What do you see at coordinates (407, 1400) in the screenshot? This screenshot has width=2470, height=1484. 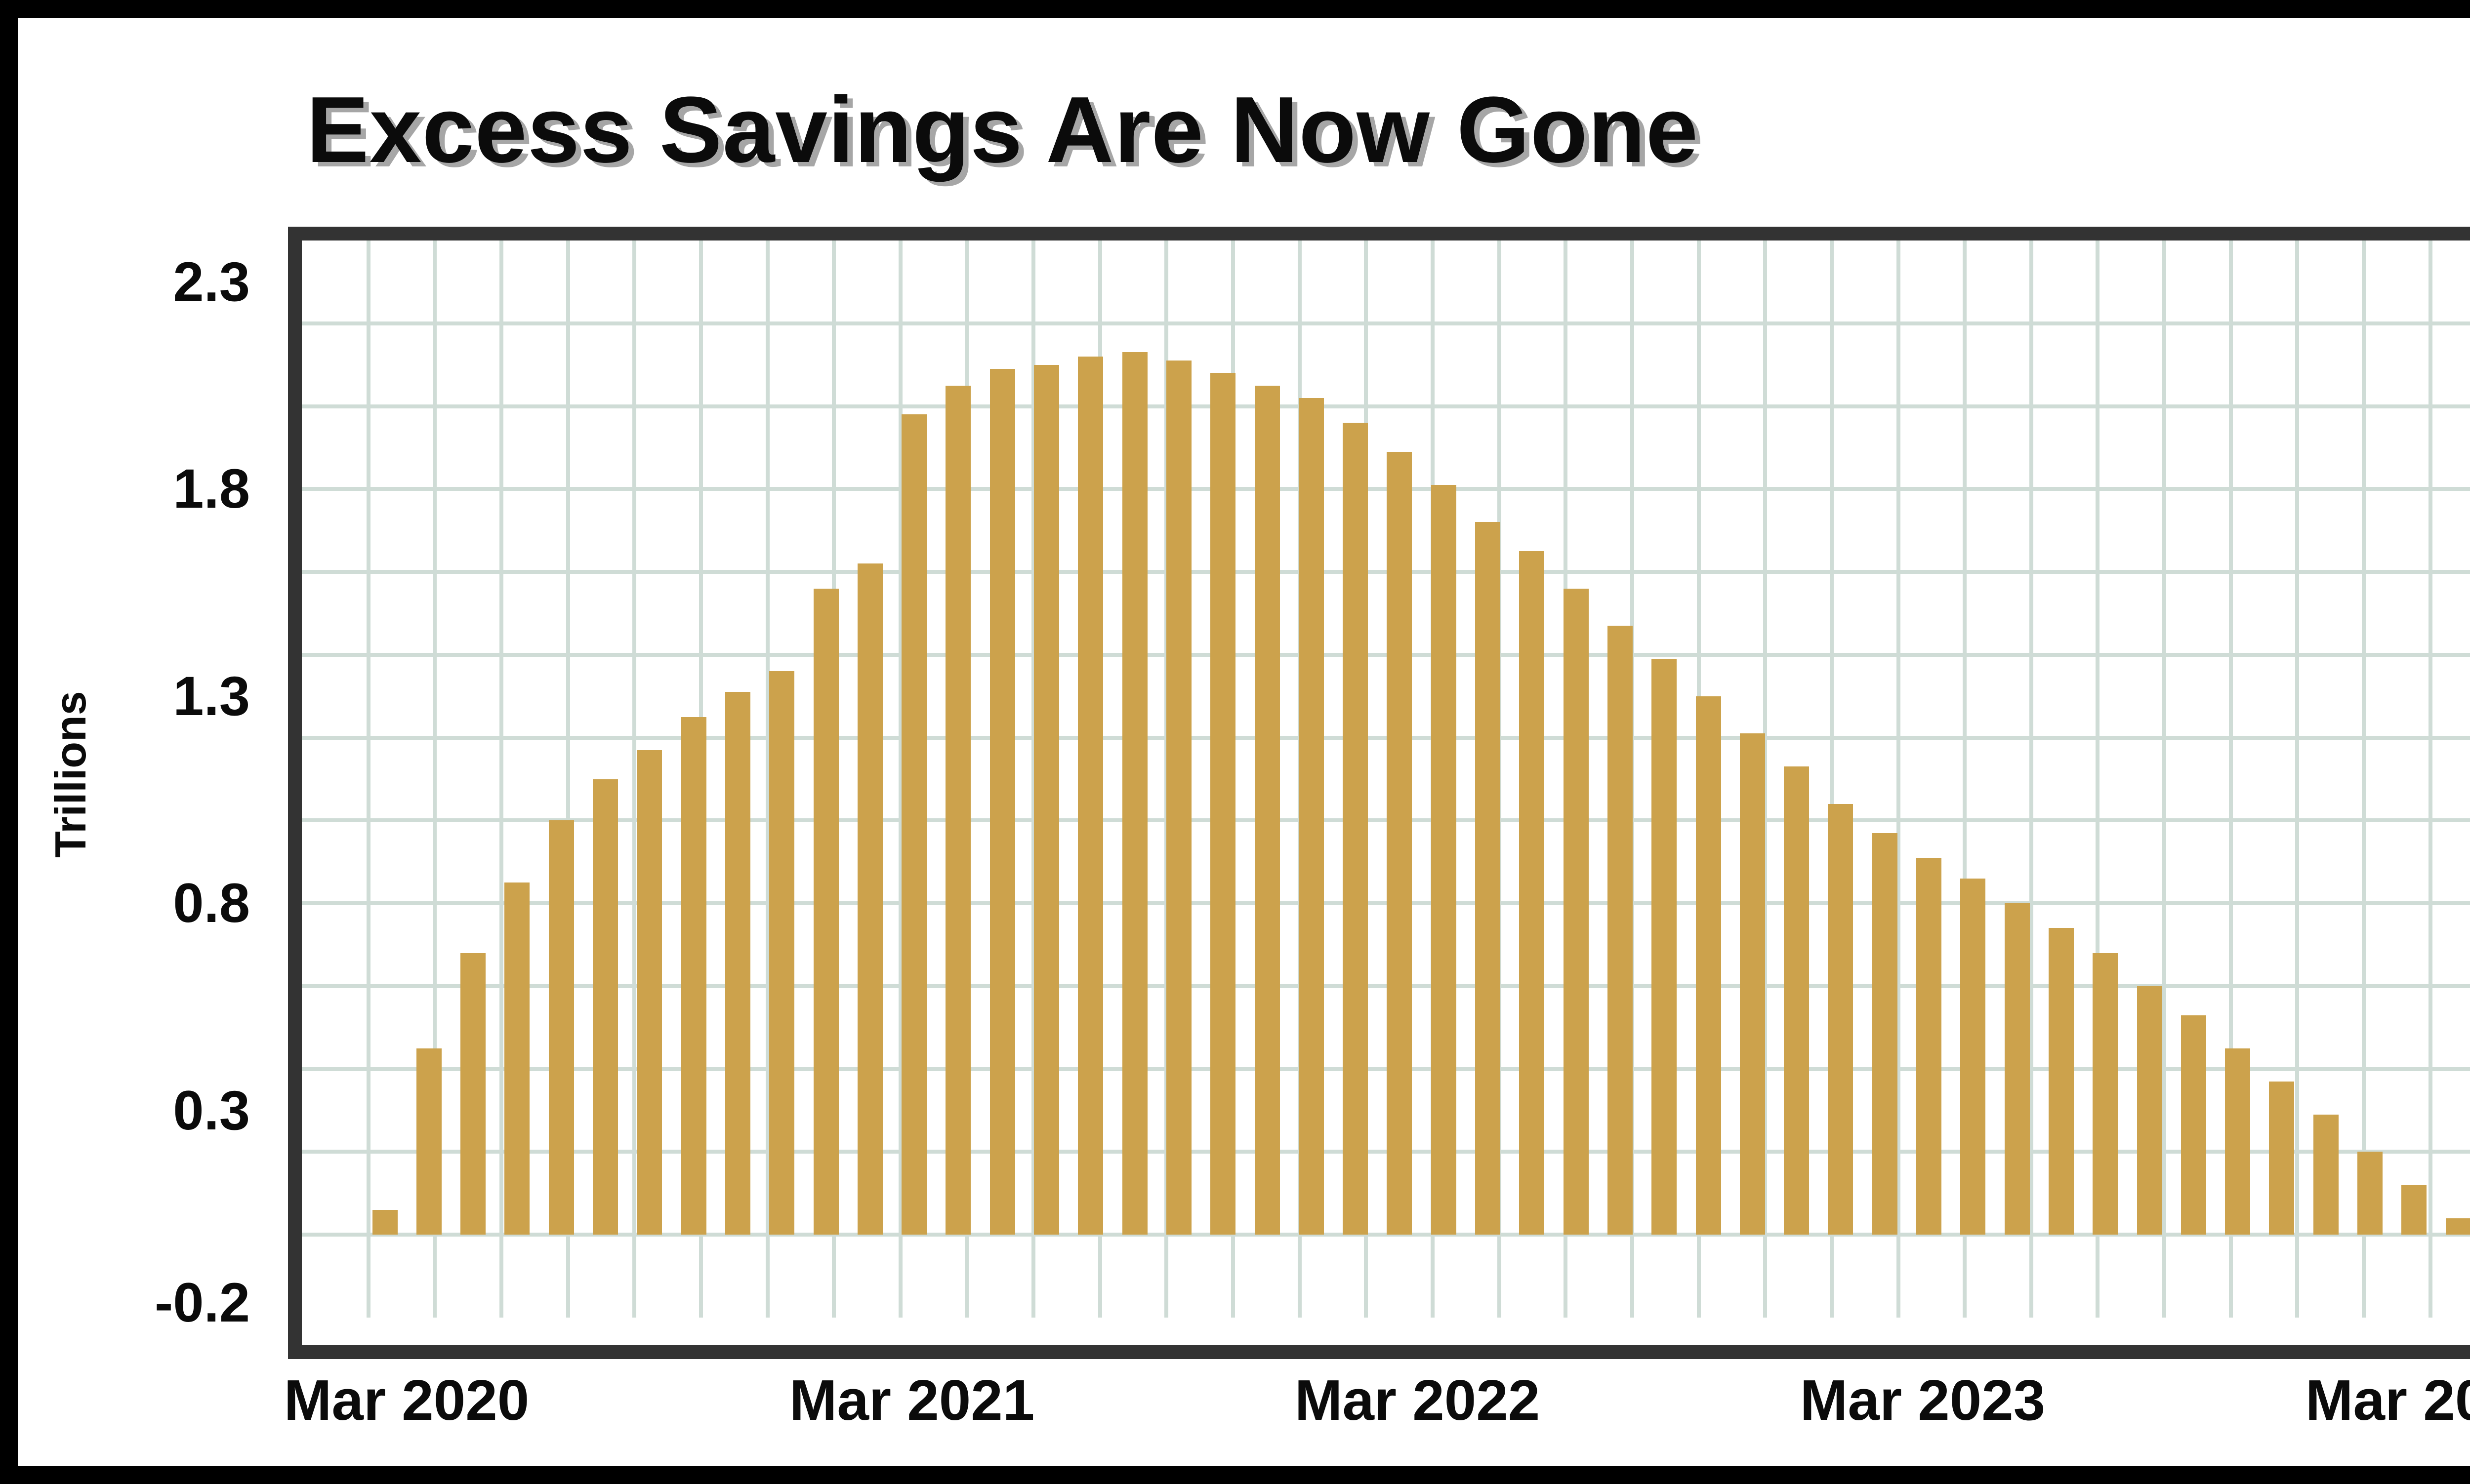 I see `x-tick-label: Mar 2020` at bounding box center [407, 1400].